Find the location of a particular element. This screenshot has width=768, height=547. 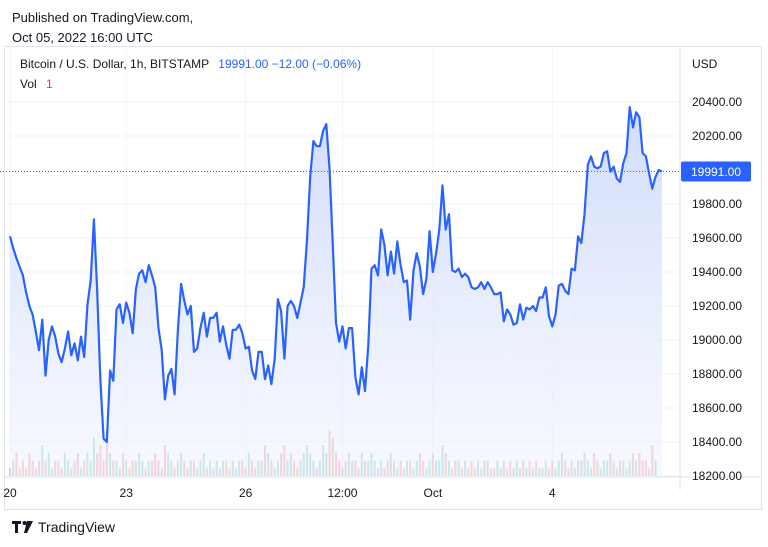

y-tick-label: 18200.00 is located at coordinates (717, 476).